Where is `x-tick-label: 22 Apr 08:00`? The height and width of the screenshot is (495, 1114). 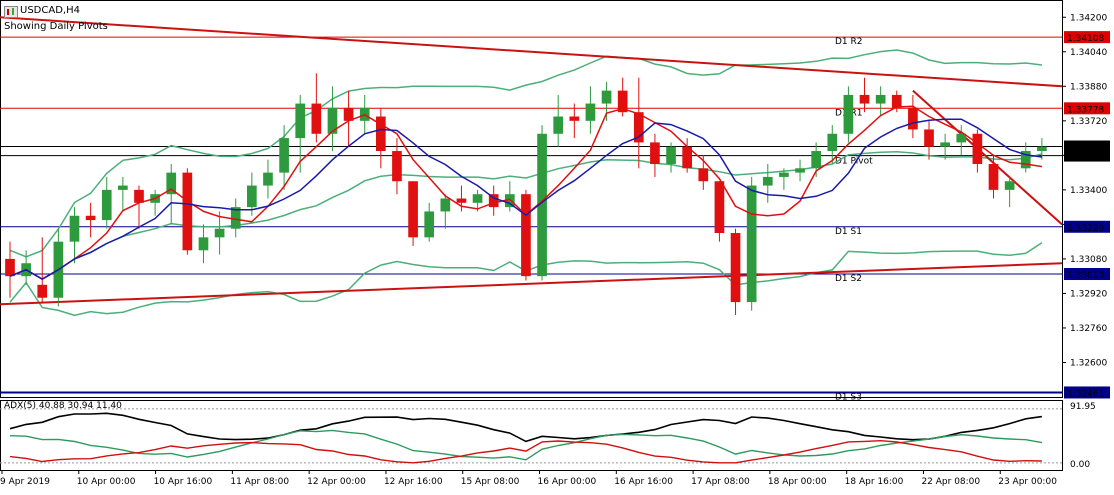 x-tick-label: 22 Apr 08:00 is located at coordinates (950, 482).